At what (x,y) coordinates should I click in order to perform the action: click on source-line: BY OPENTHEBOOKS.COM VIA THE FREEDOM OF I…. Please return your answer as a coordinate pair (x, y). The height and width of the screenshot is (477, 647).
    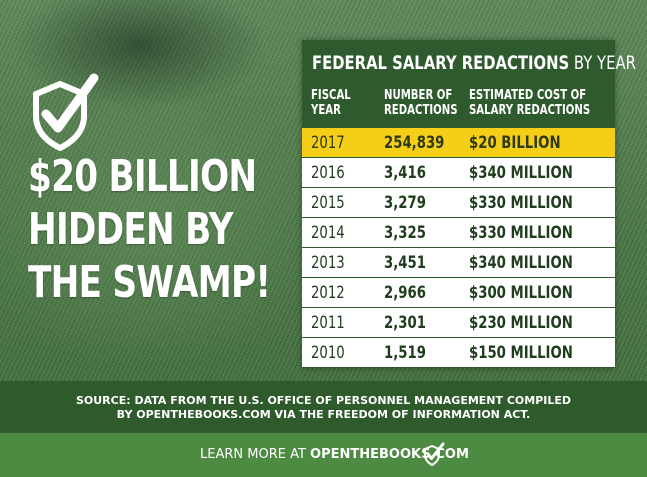
    Looking at the image, I should click on (323, 414).